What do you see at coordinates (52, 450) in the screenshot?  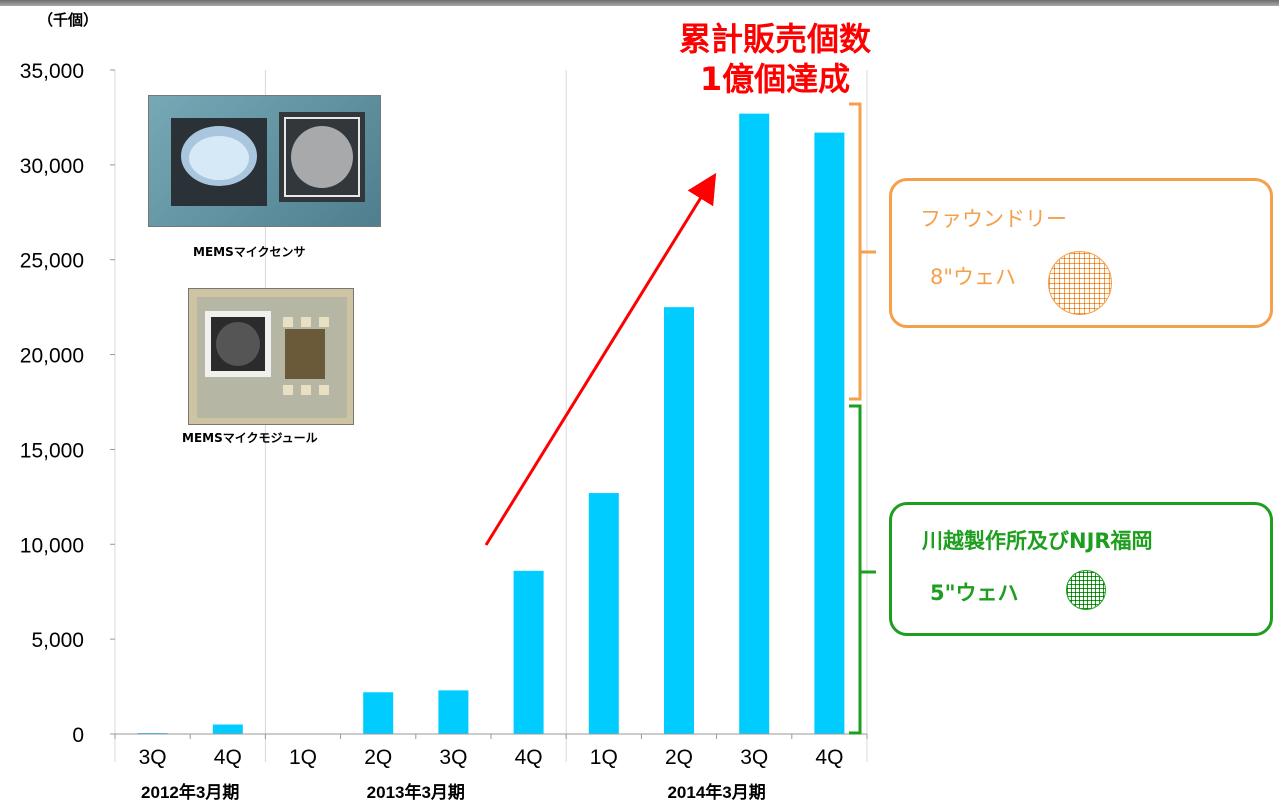 I see `y-tick-label: 15,000` at bounding box center [52, 450].